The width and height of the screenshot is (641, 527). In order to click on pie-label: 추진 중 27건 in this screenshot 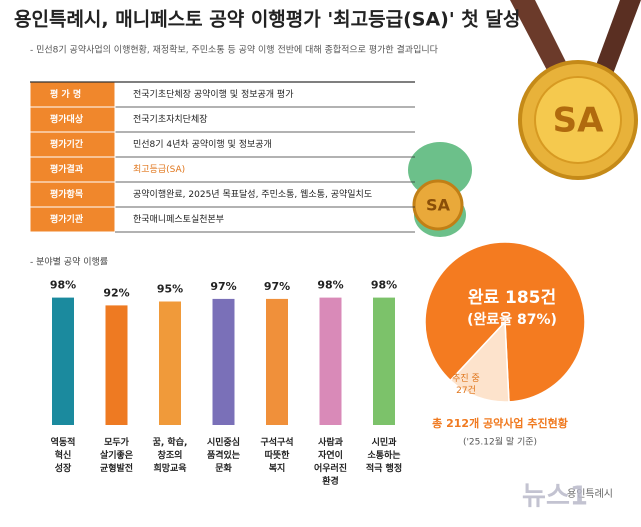, I will do `click(466, 384)`.